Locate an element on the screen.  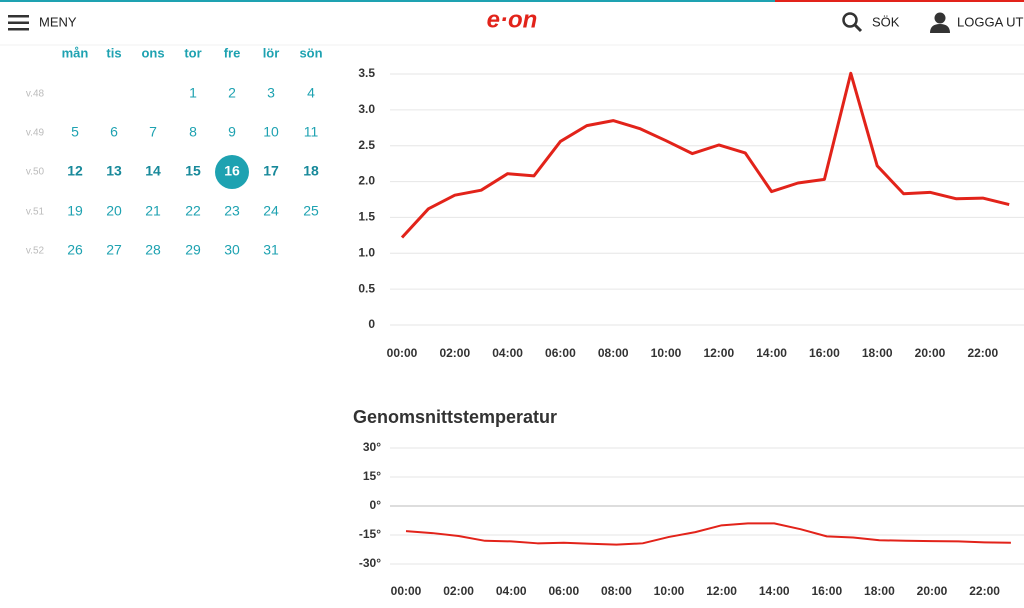
top-bar-accent is located at coordinates (899, 1).